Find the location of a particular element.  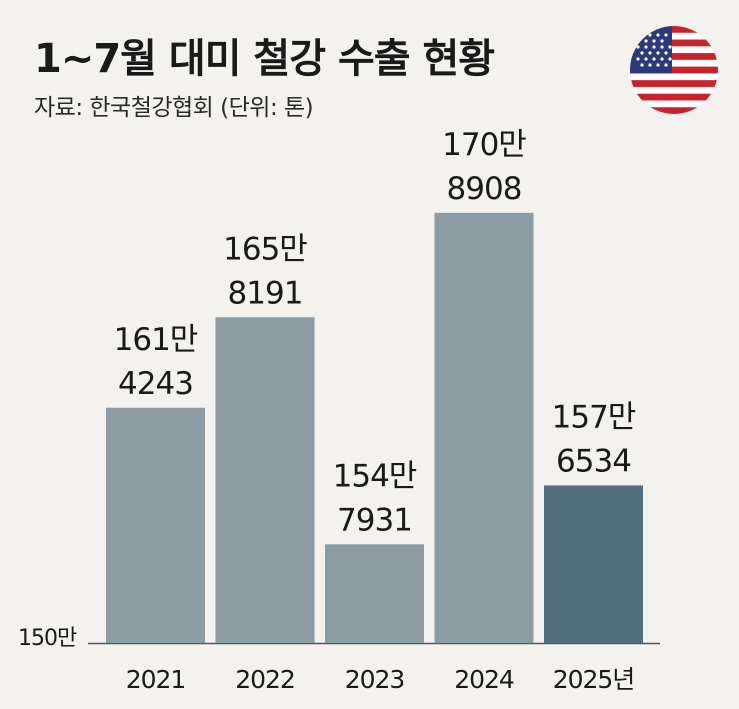

data-label-line1: 161만 is located at coordinates (156, 340).